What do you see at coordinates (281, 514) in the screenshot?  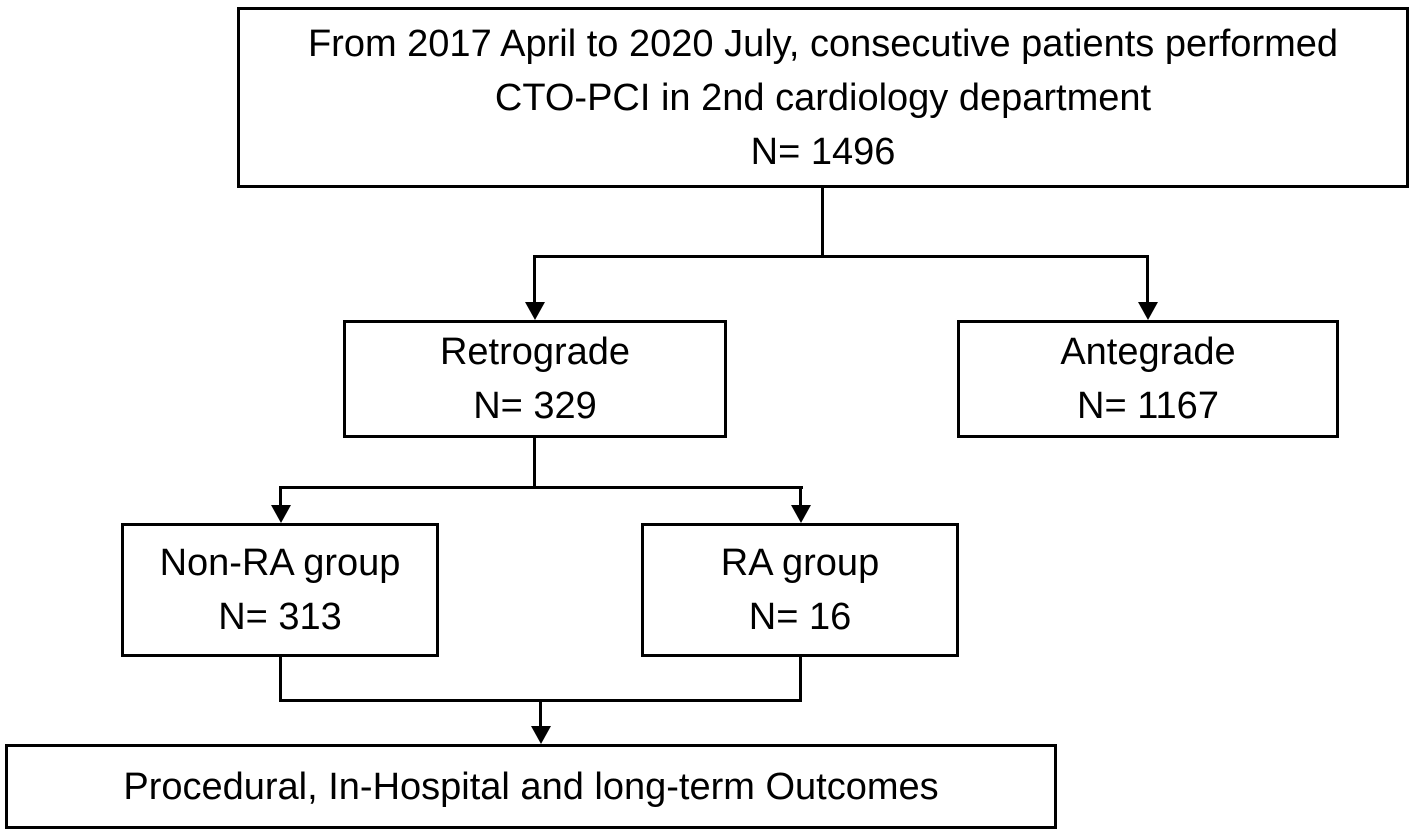 I see `arrowhead-non-ra-icon` at bounding box center [281, 514].